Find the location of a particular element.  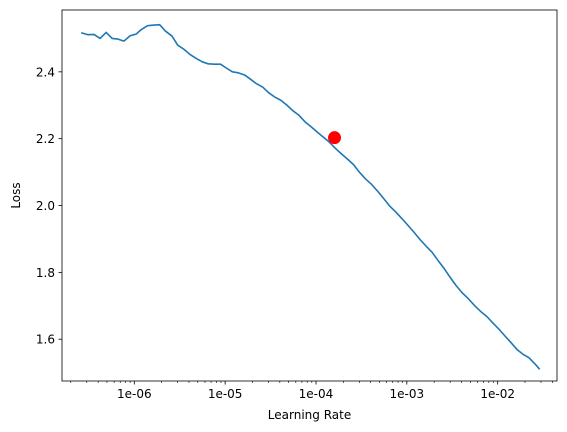

y-axis-label: Loss is located at coordinates (16, 195).